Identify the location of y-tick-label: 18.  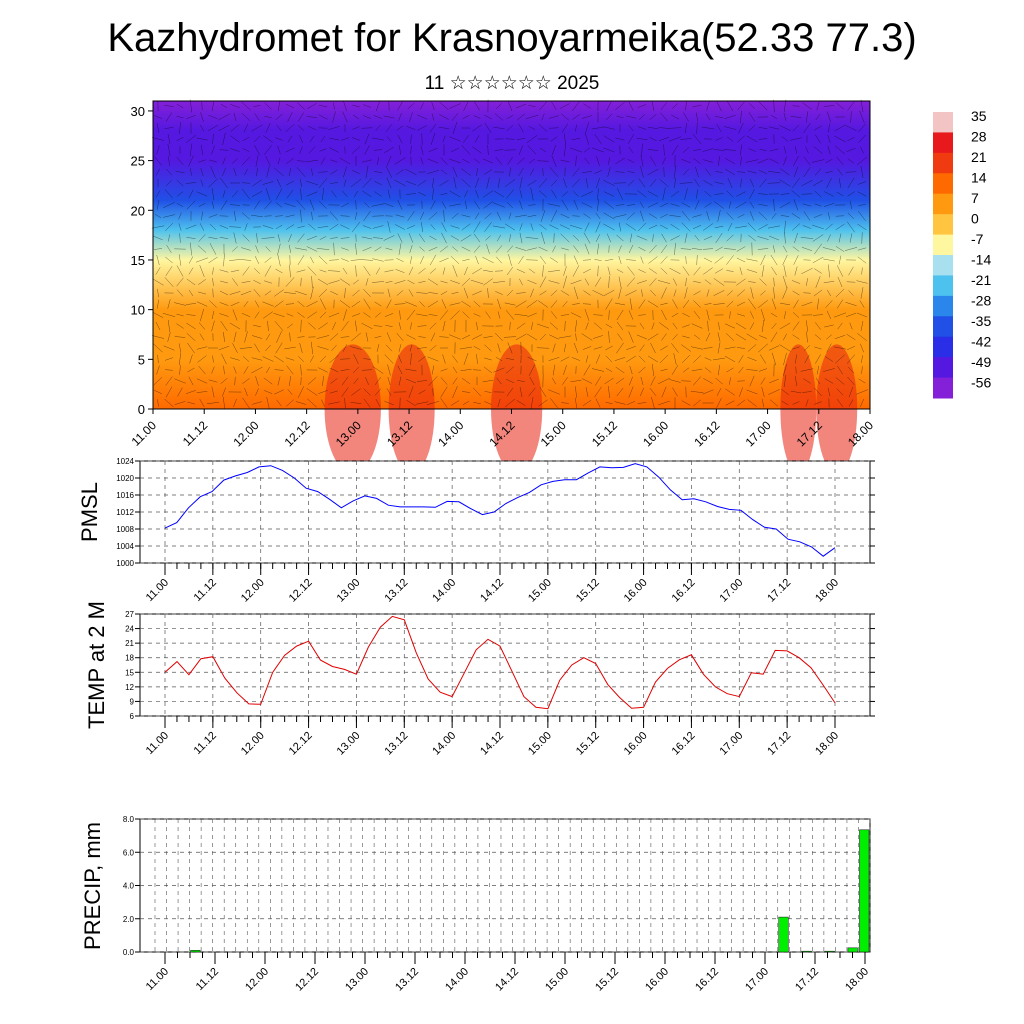
(129, 658).